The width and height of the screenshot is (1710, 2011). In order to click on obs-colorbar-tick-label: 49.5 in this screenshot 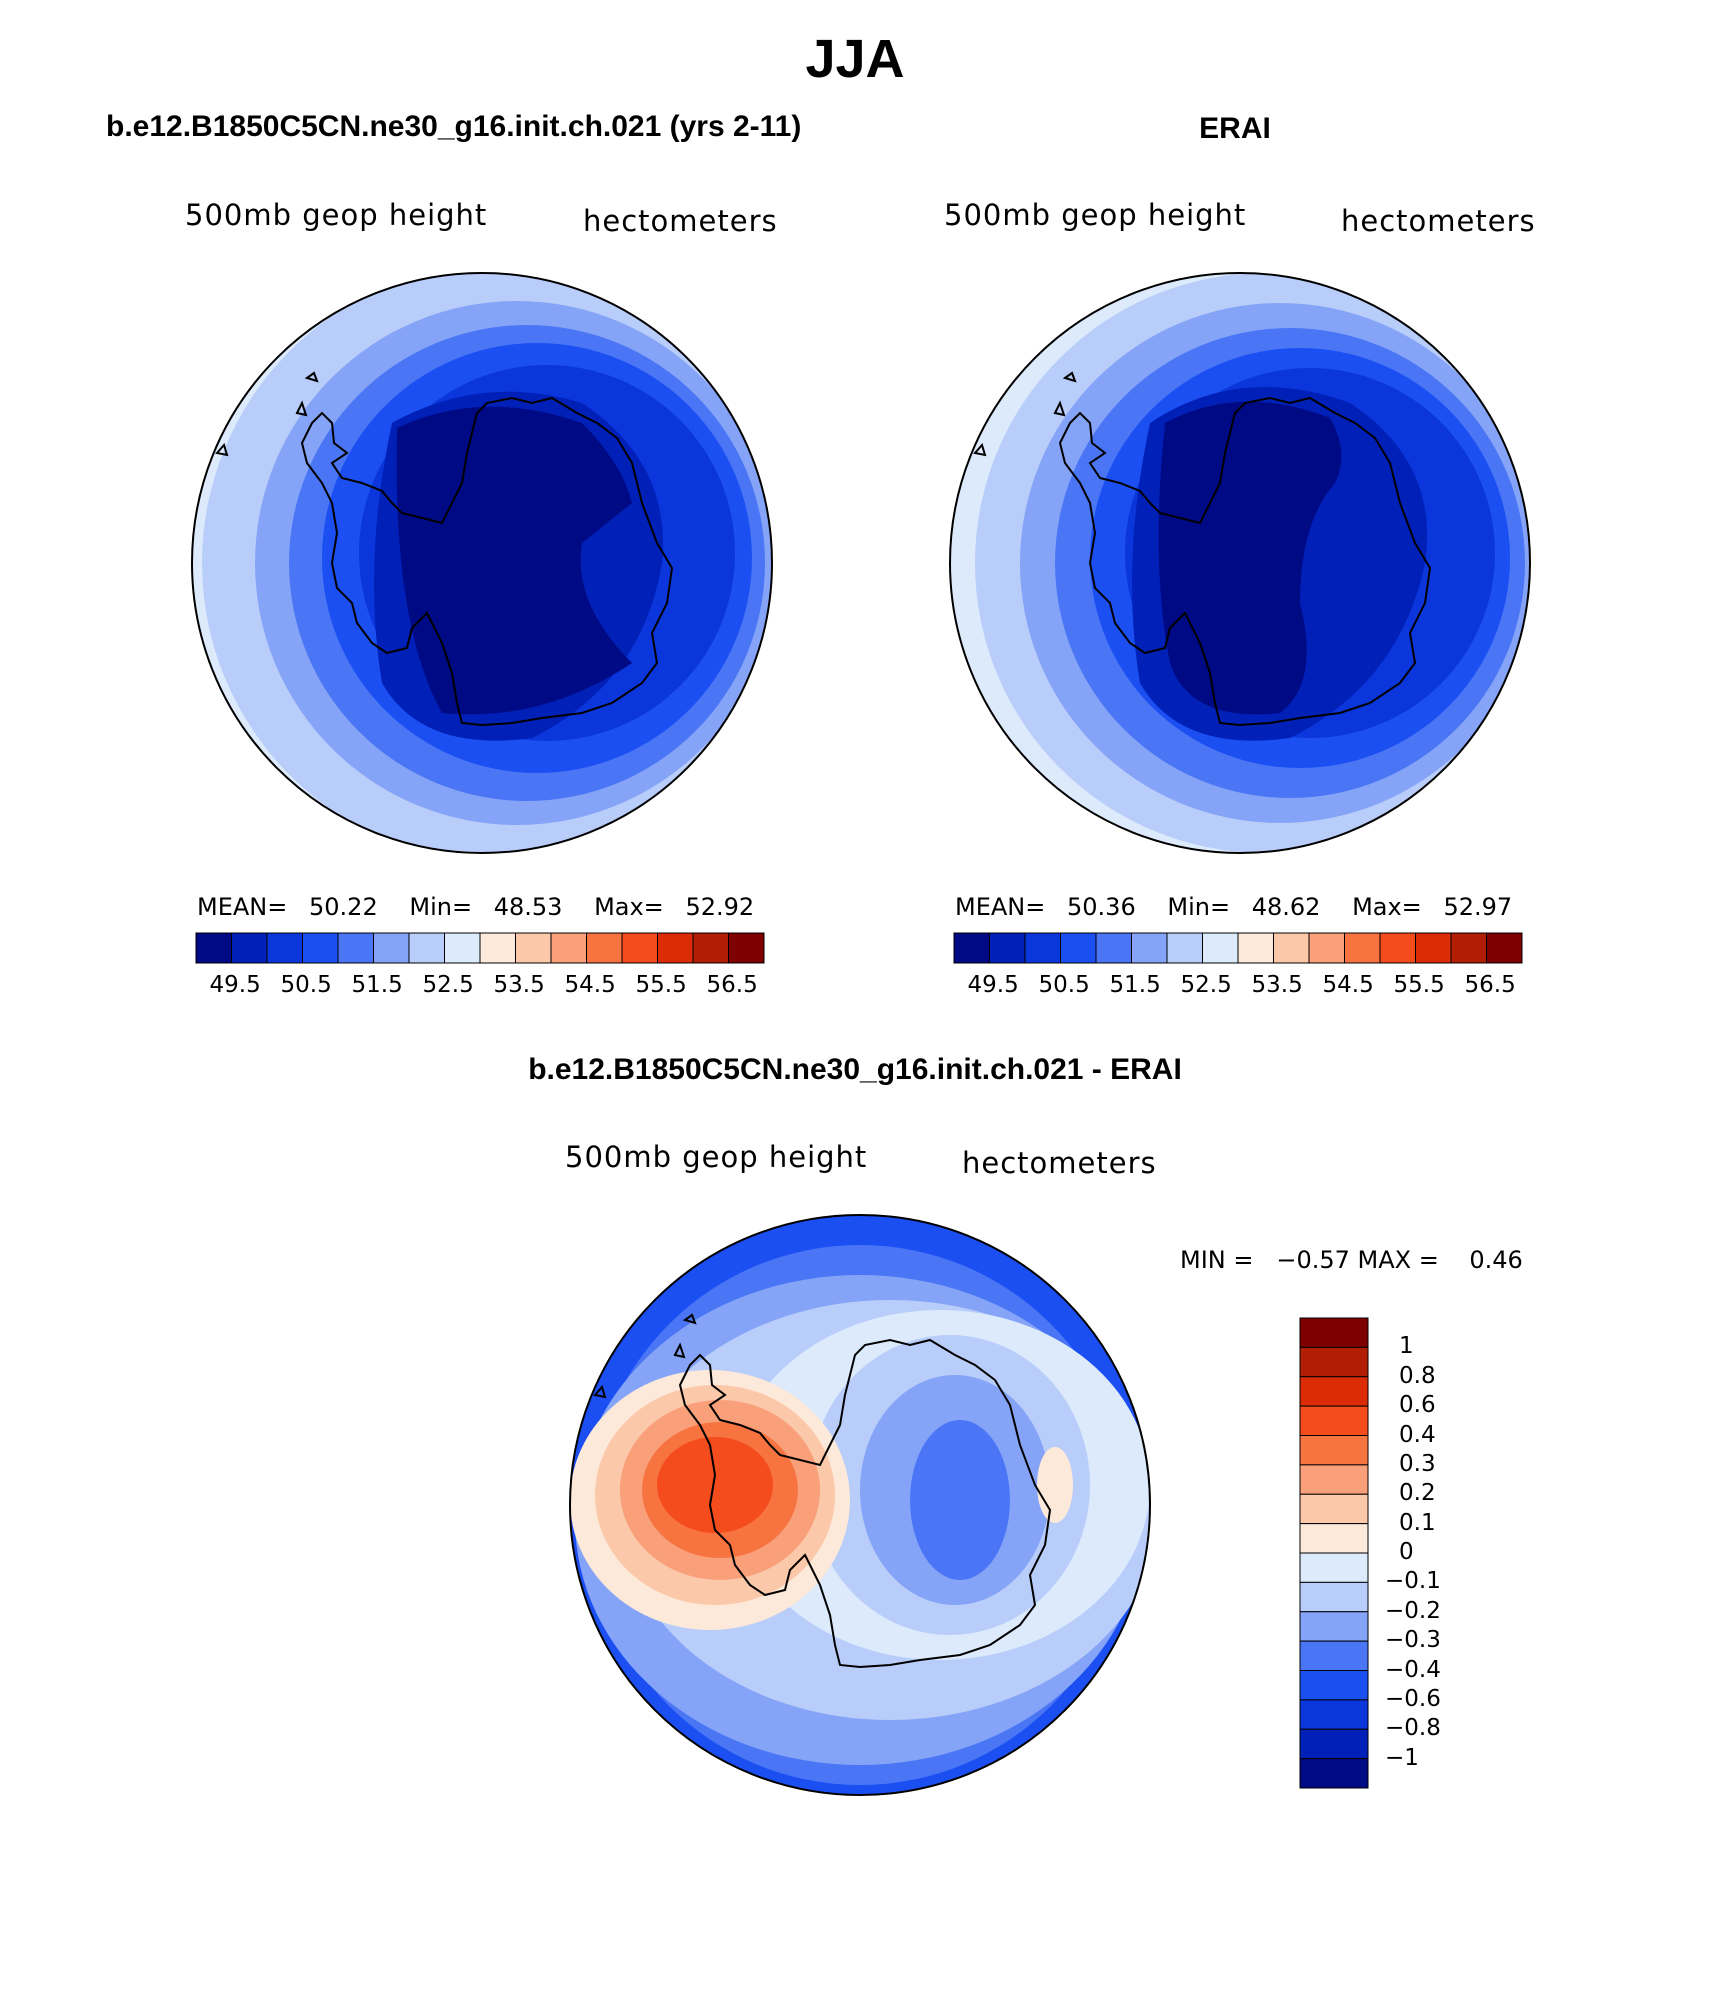, I will do `click(993, 985)`.